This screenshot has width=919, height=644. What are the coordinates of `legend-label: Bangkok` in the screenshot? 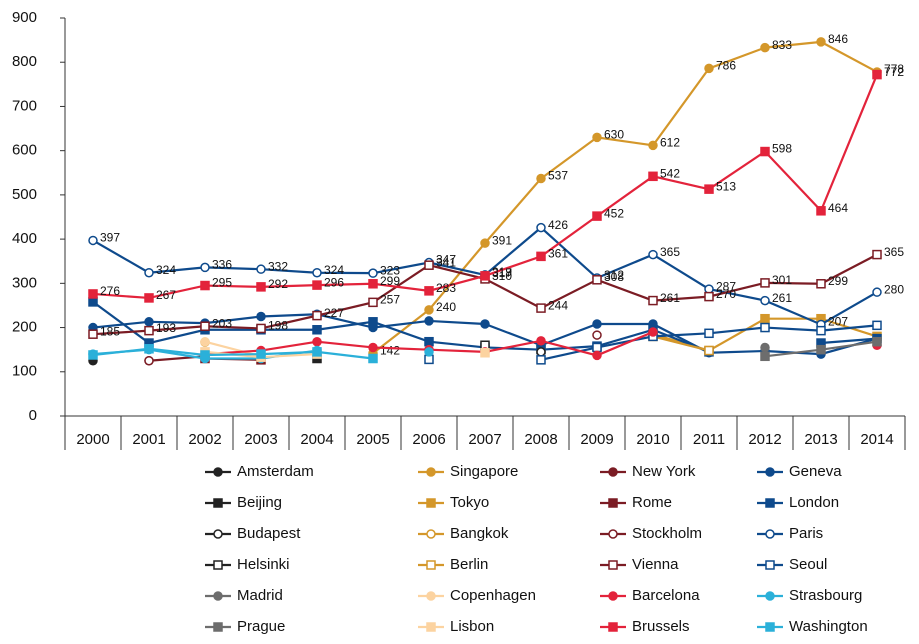 It's located at (479, 533).